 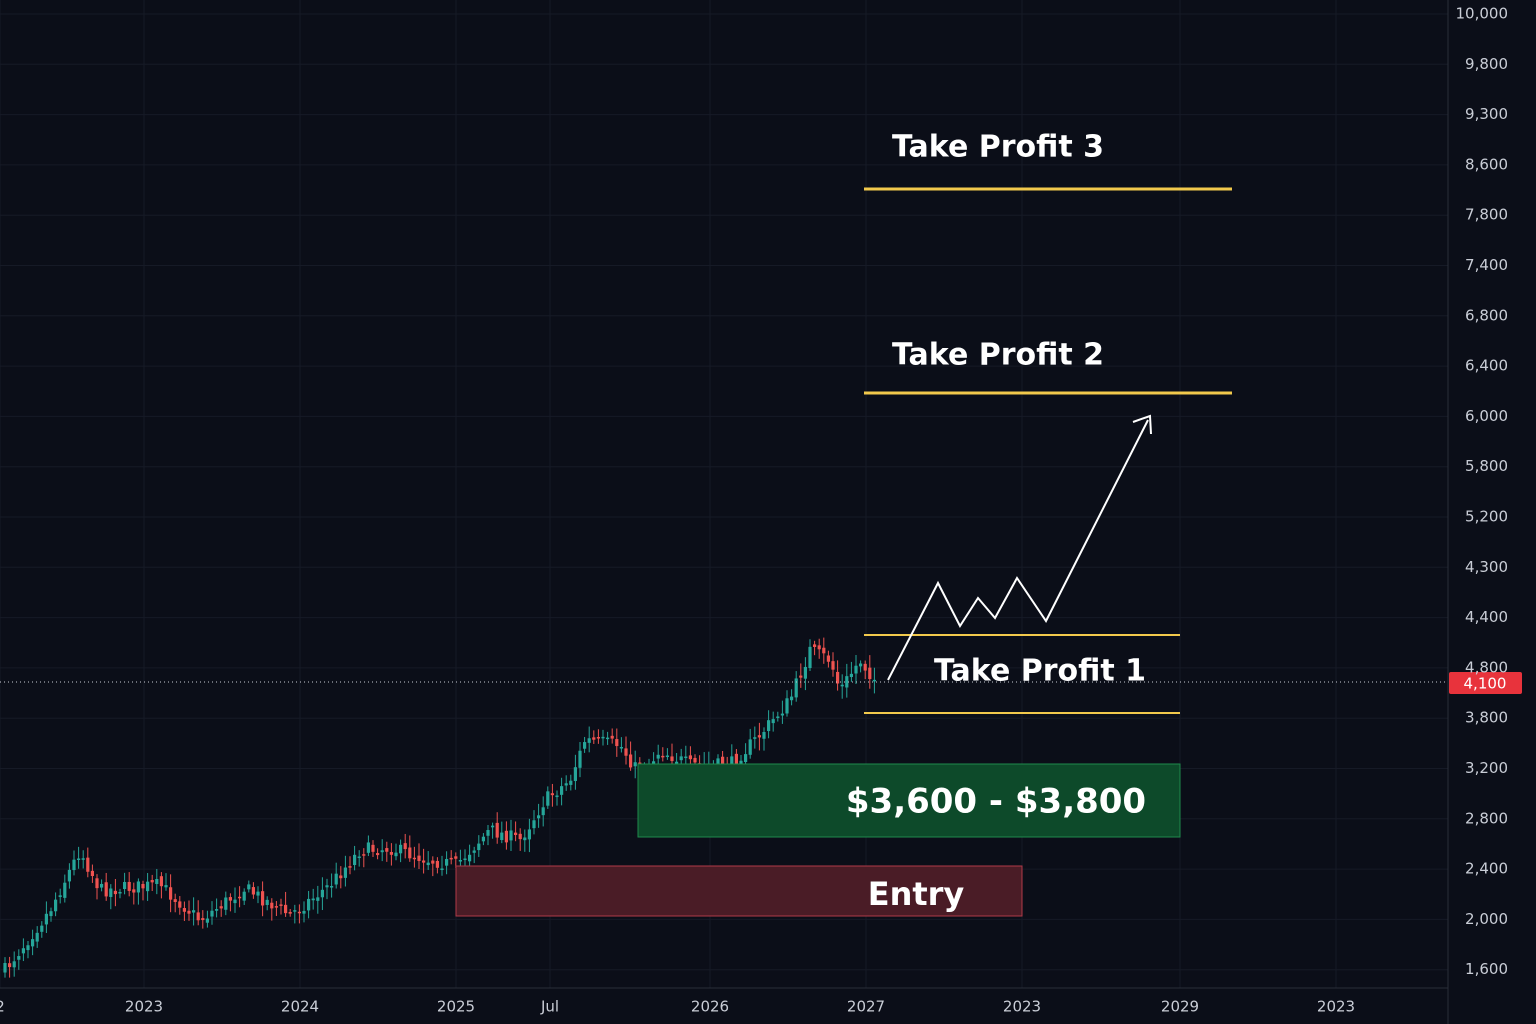 I want to click on projection-arrowhead, so click(x=1142, y=424).